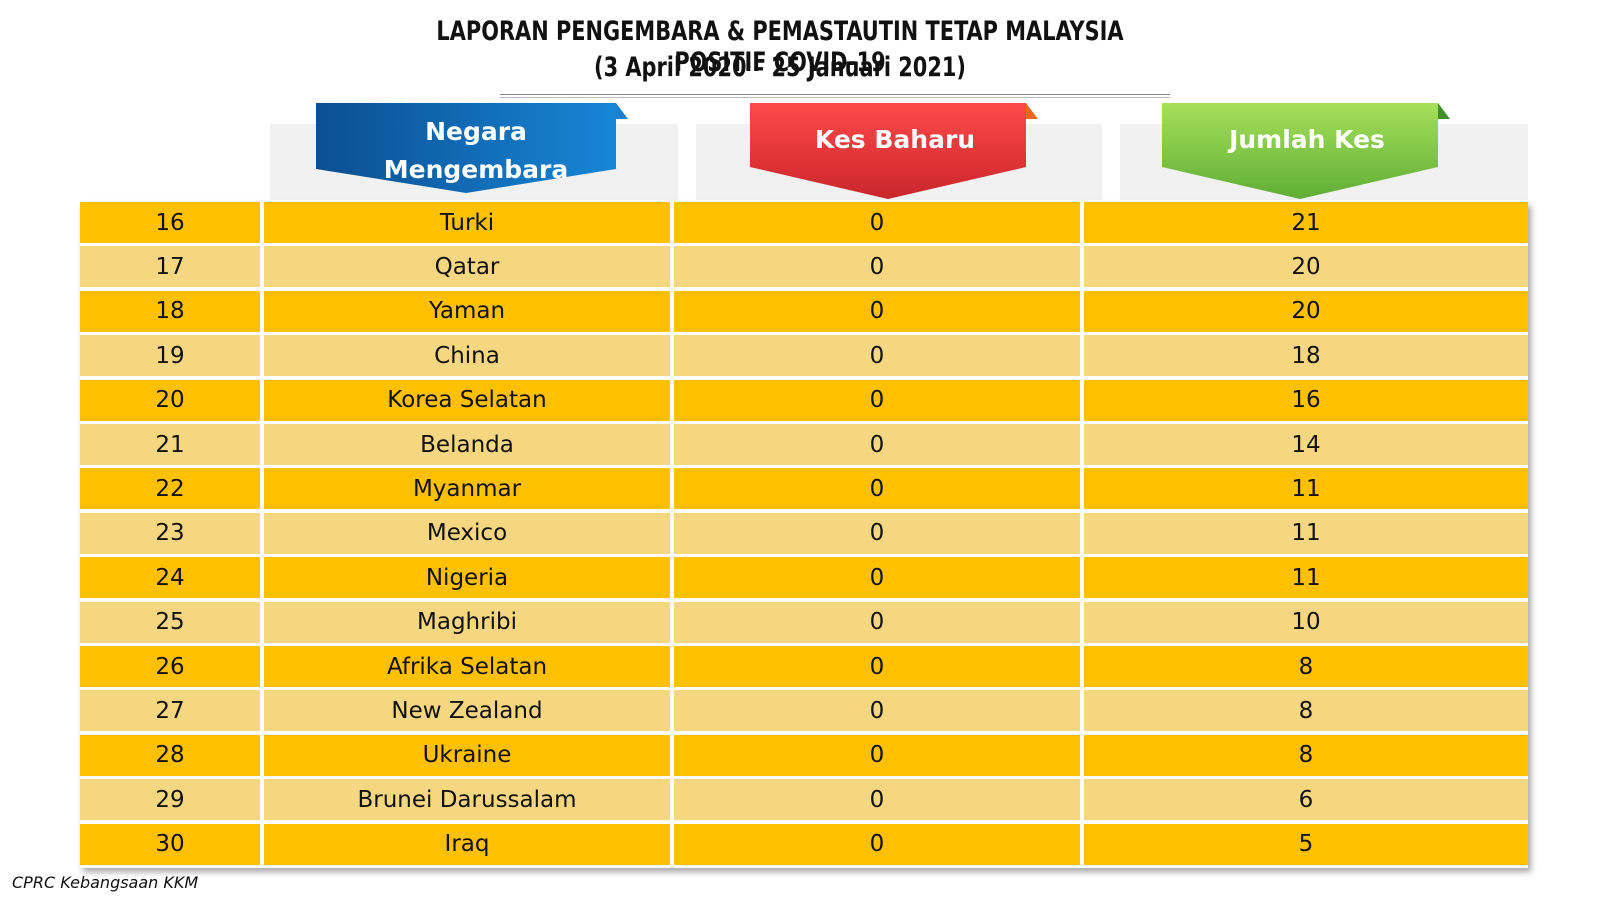 The width and height of the screenshot is (1600, 900). What do you see at coordinates (467, 755) in the screenshot?
I see `country-cell: Ukraine` at bounding box center [467, 755].